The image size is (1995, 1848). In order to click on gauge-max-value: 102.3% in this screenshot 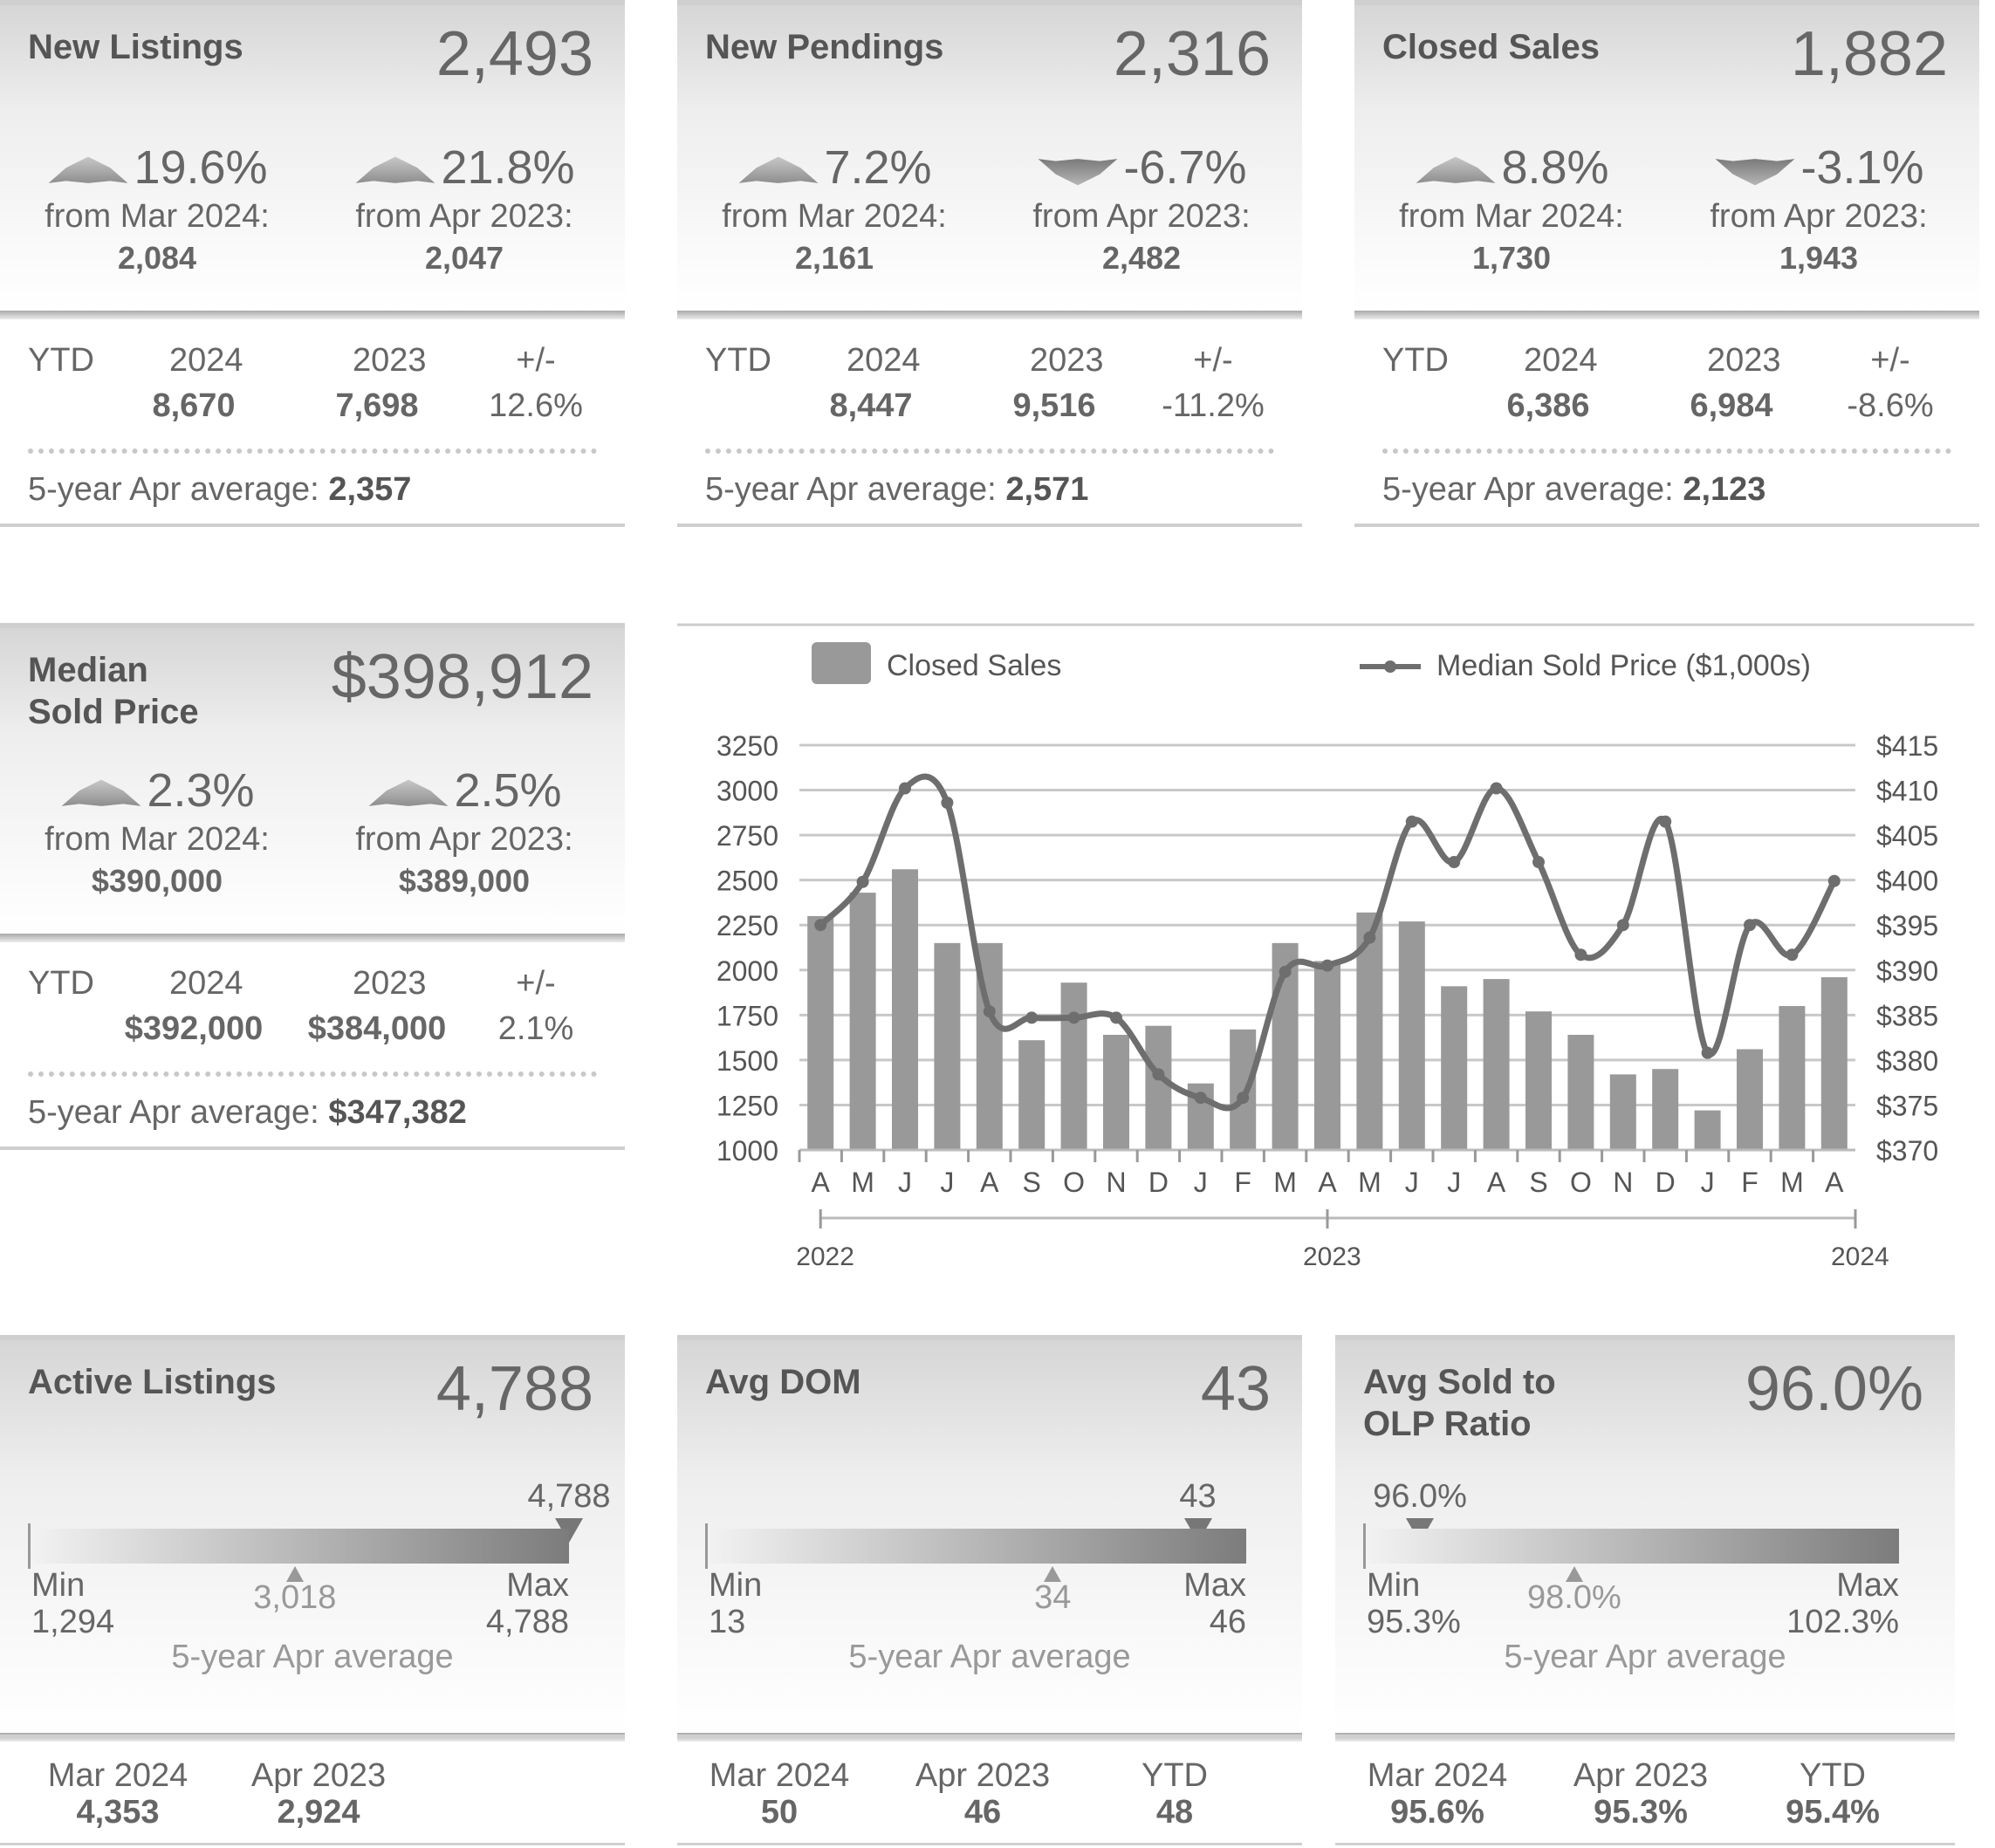, I will do `click(1842, 1622)`.